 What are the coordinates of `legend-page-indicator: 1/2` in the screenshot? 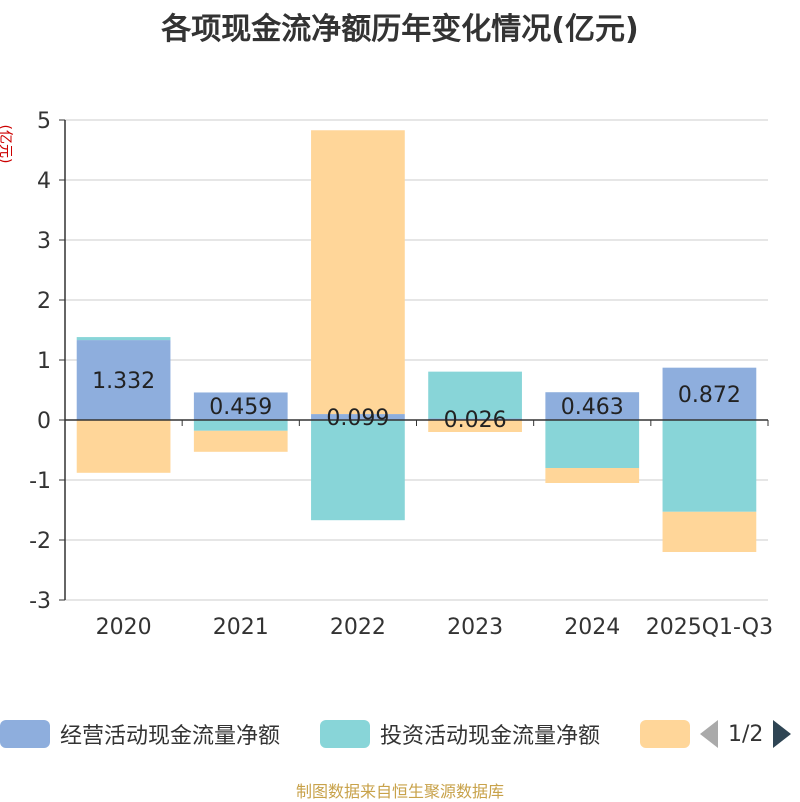 It's located at (746, 734).